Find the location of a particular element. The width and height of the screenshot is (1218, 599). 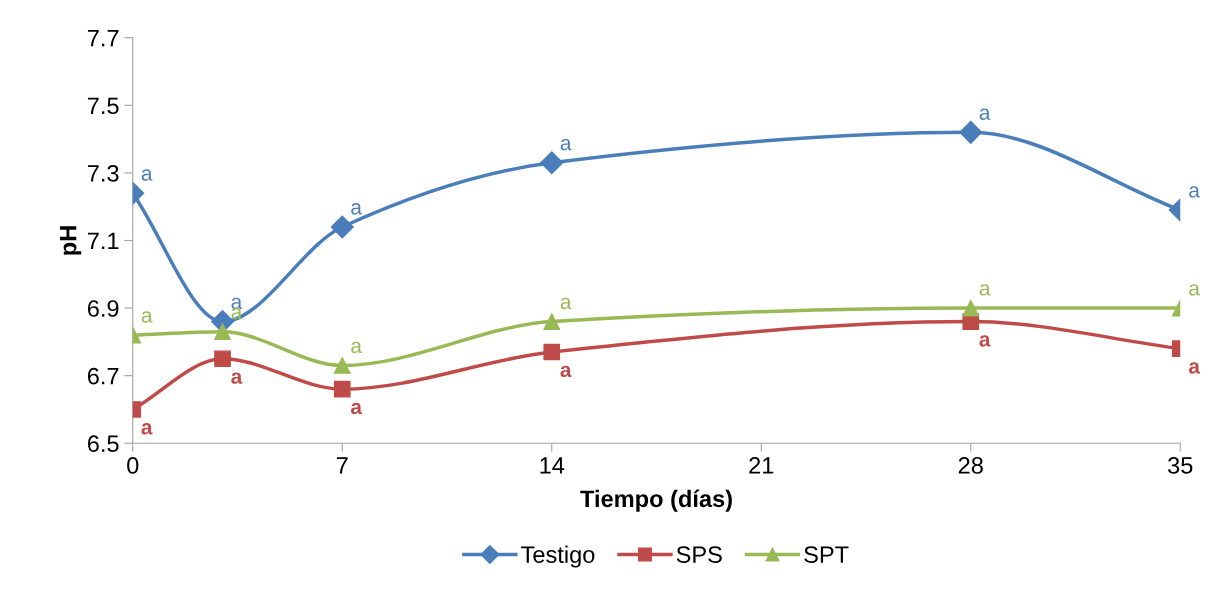

legend-label: SPS is located at coordinates (699, 554).